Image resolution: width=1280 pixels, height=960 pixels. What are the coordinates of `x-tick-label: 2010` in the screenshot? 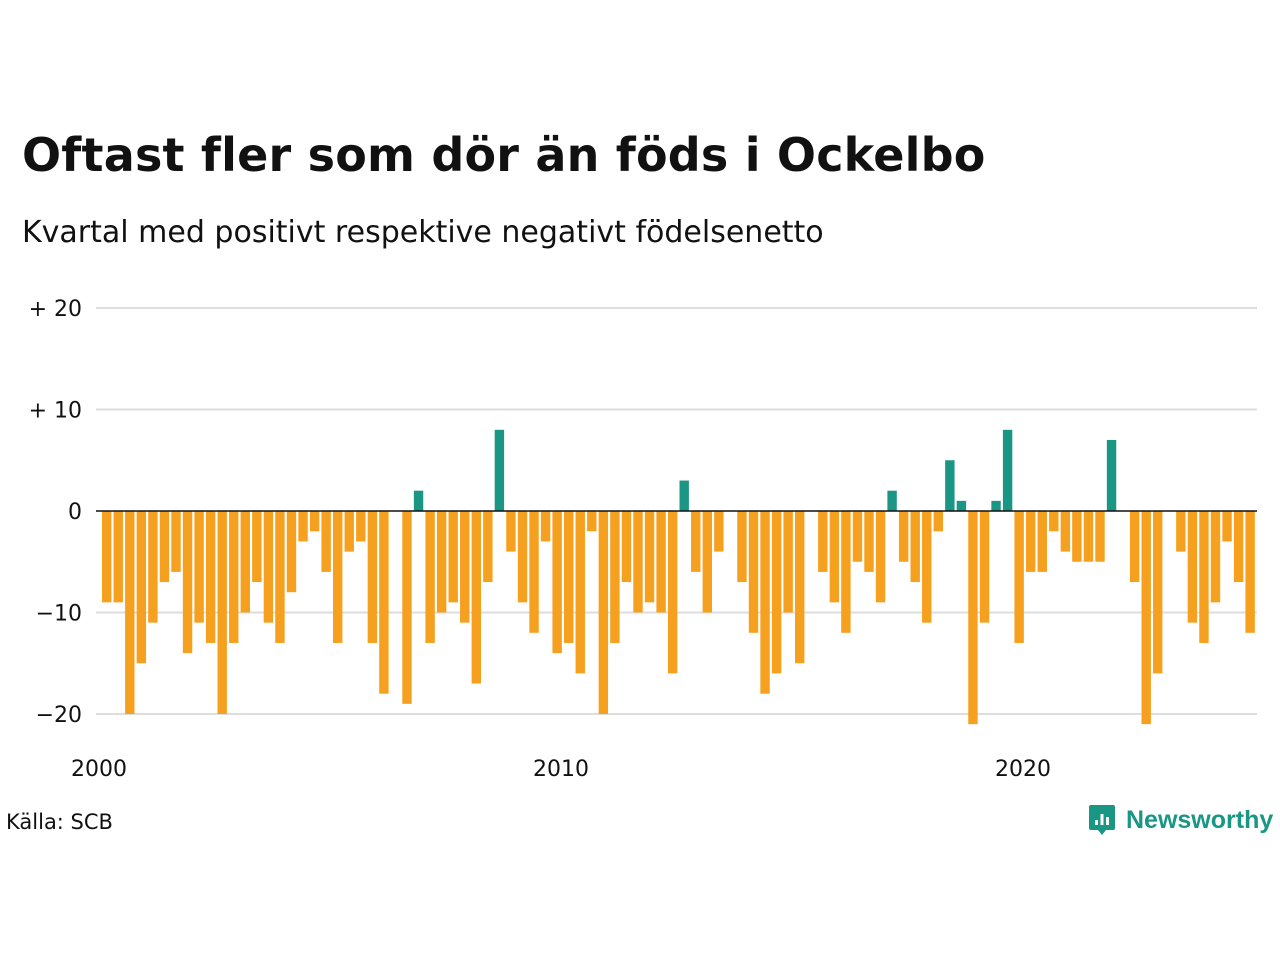 It's located at (561, 769).